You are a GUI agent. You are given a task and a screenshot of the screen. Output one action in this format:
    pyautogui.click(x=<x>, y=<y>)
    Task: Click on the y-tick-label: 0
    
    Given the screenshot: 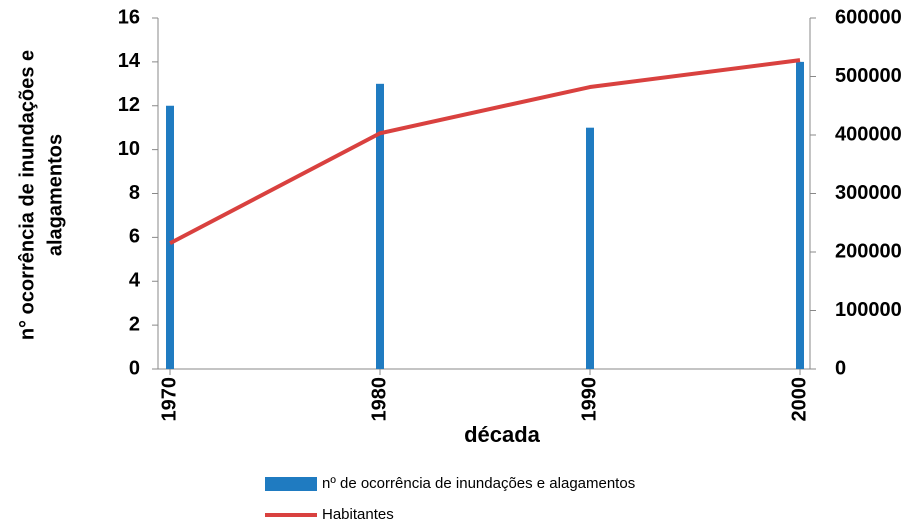 What is the action you would take?
    pyautogui.click(x=134, y=368)
    